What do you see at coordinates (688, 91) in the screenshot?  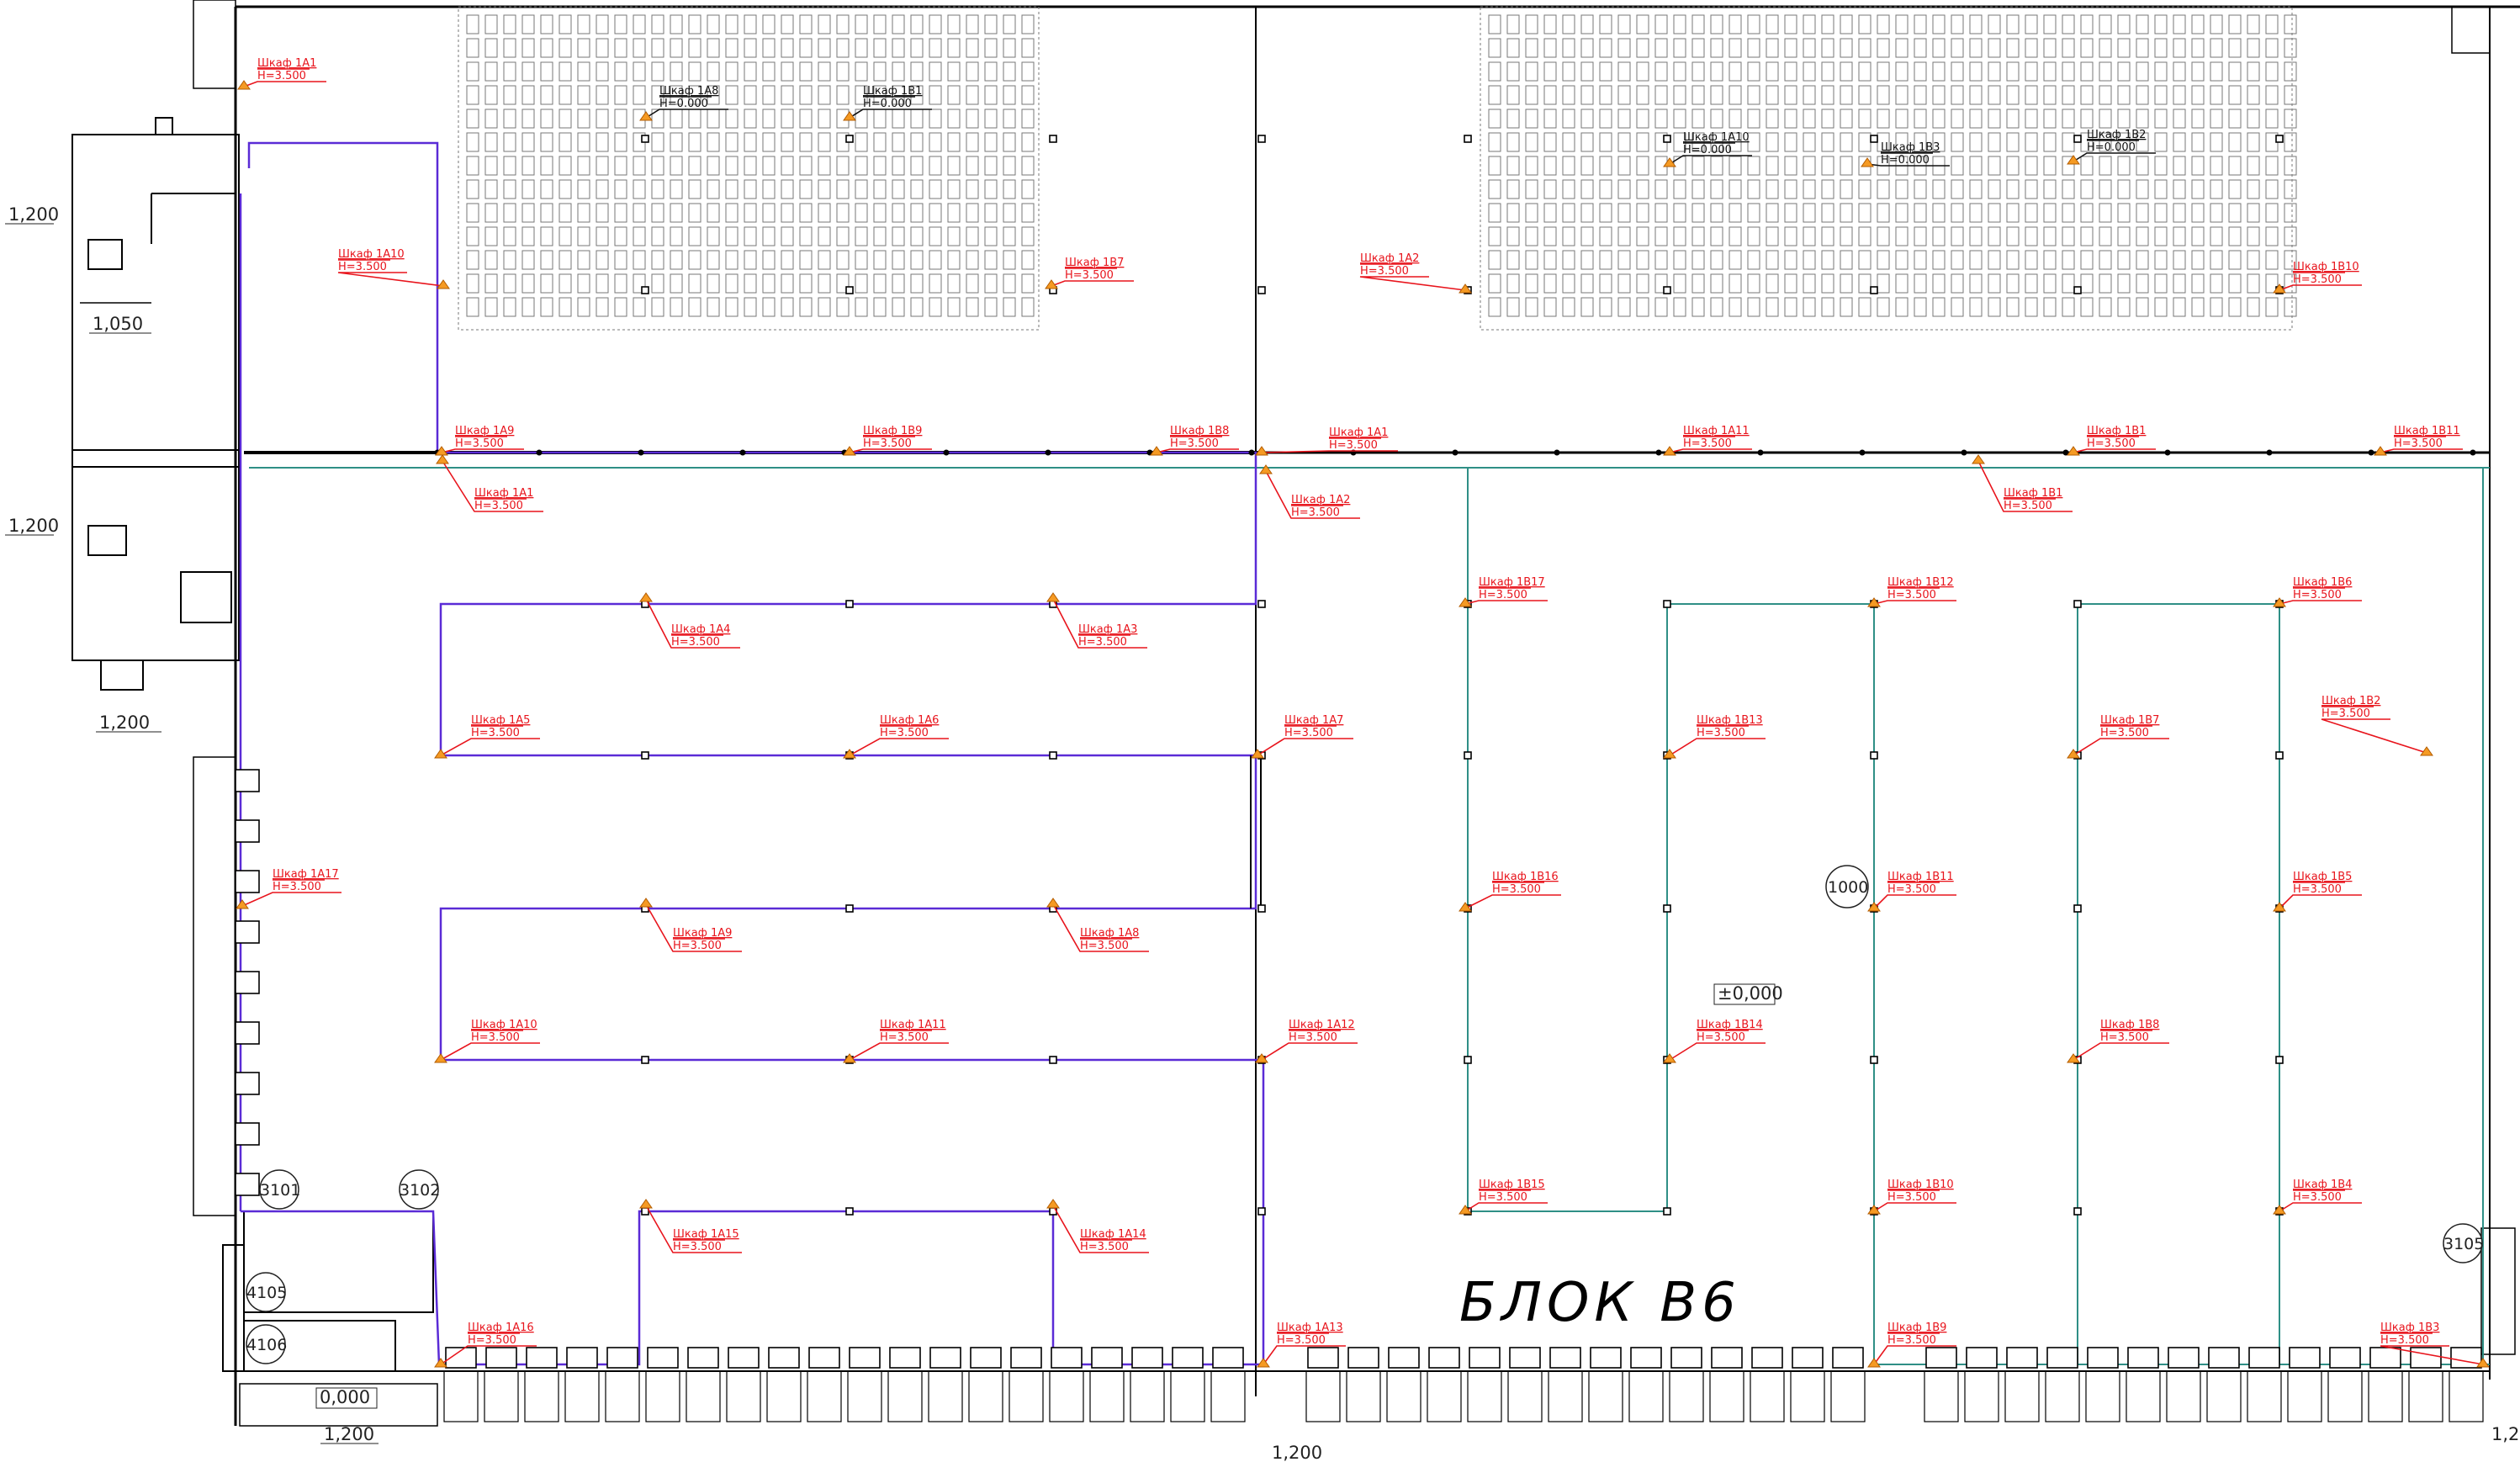 I see `cabinet-name: Шкаф 1А8` at bounding box center [688, 91].